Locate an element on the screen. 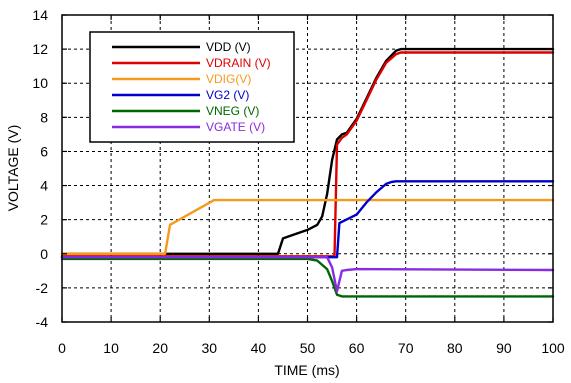 This screenshot has height=383, width=571. y-tick-label: 6 is located at coordinates (44, 151).